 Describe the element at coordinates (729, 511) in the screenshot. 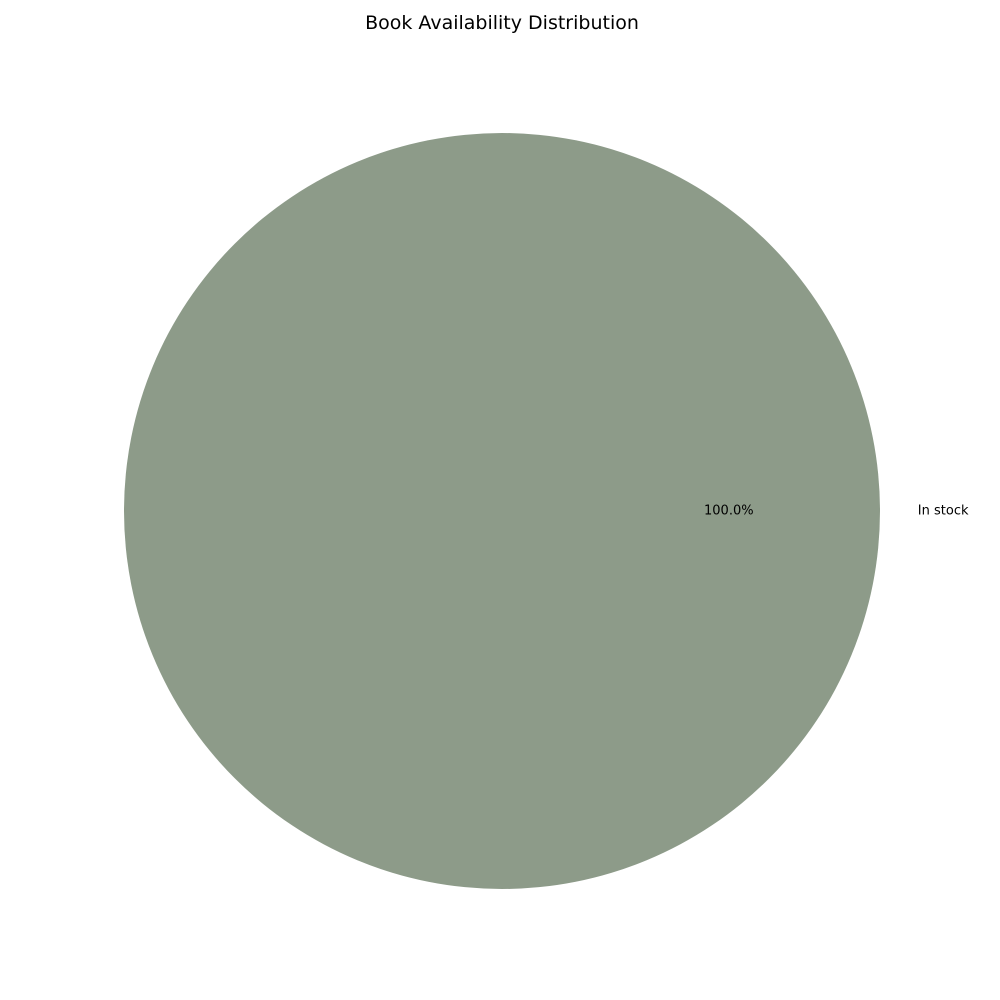

I see `slice-percent-label: 100.0%` at that location.